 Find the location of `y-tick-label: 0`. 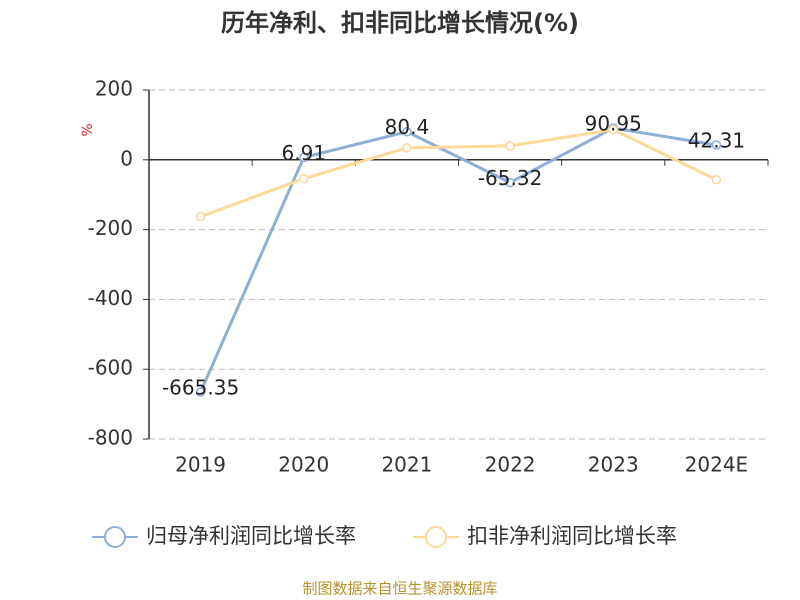

y-tick-label: 0 is located at coordinates (126, 158).